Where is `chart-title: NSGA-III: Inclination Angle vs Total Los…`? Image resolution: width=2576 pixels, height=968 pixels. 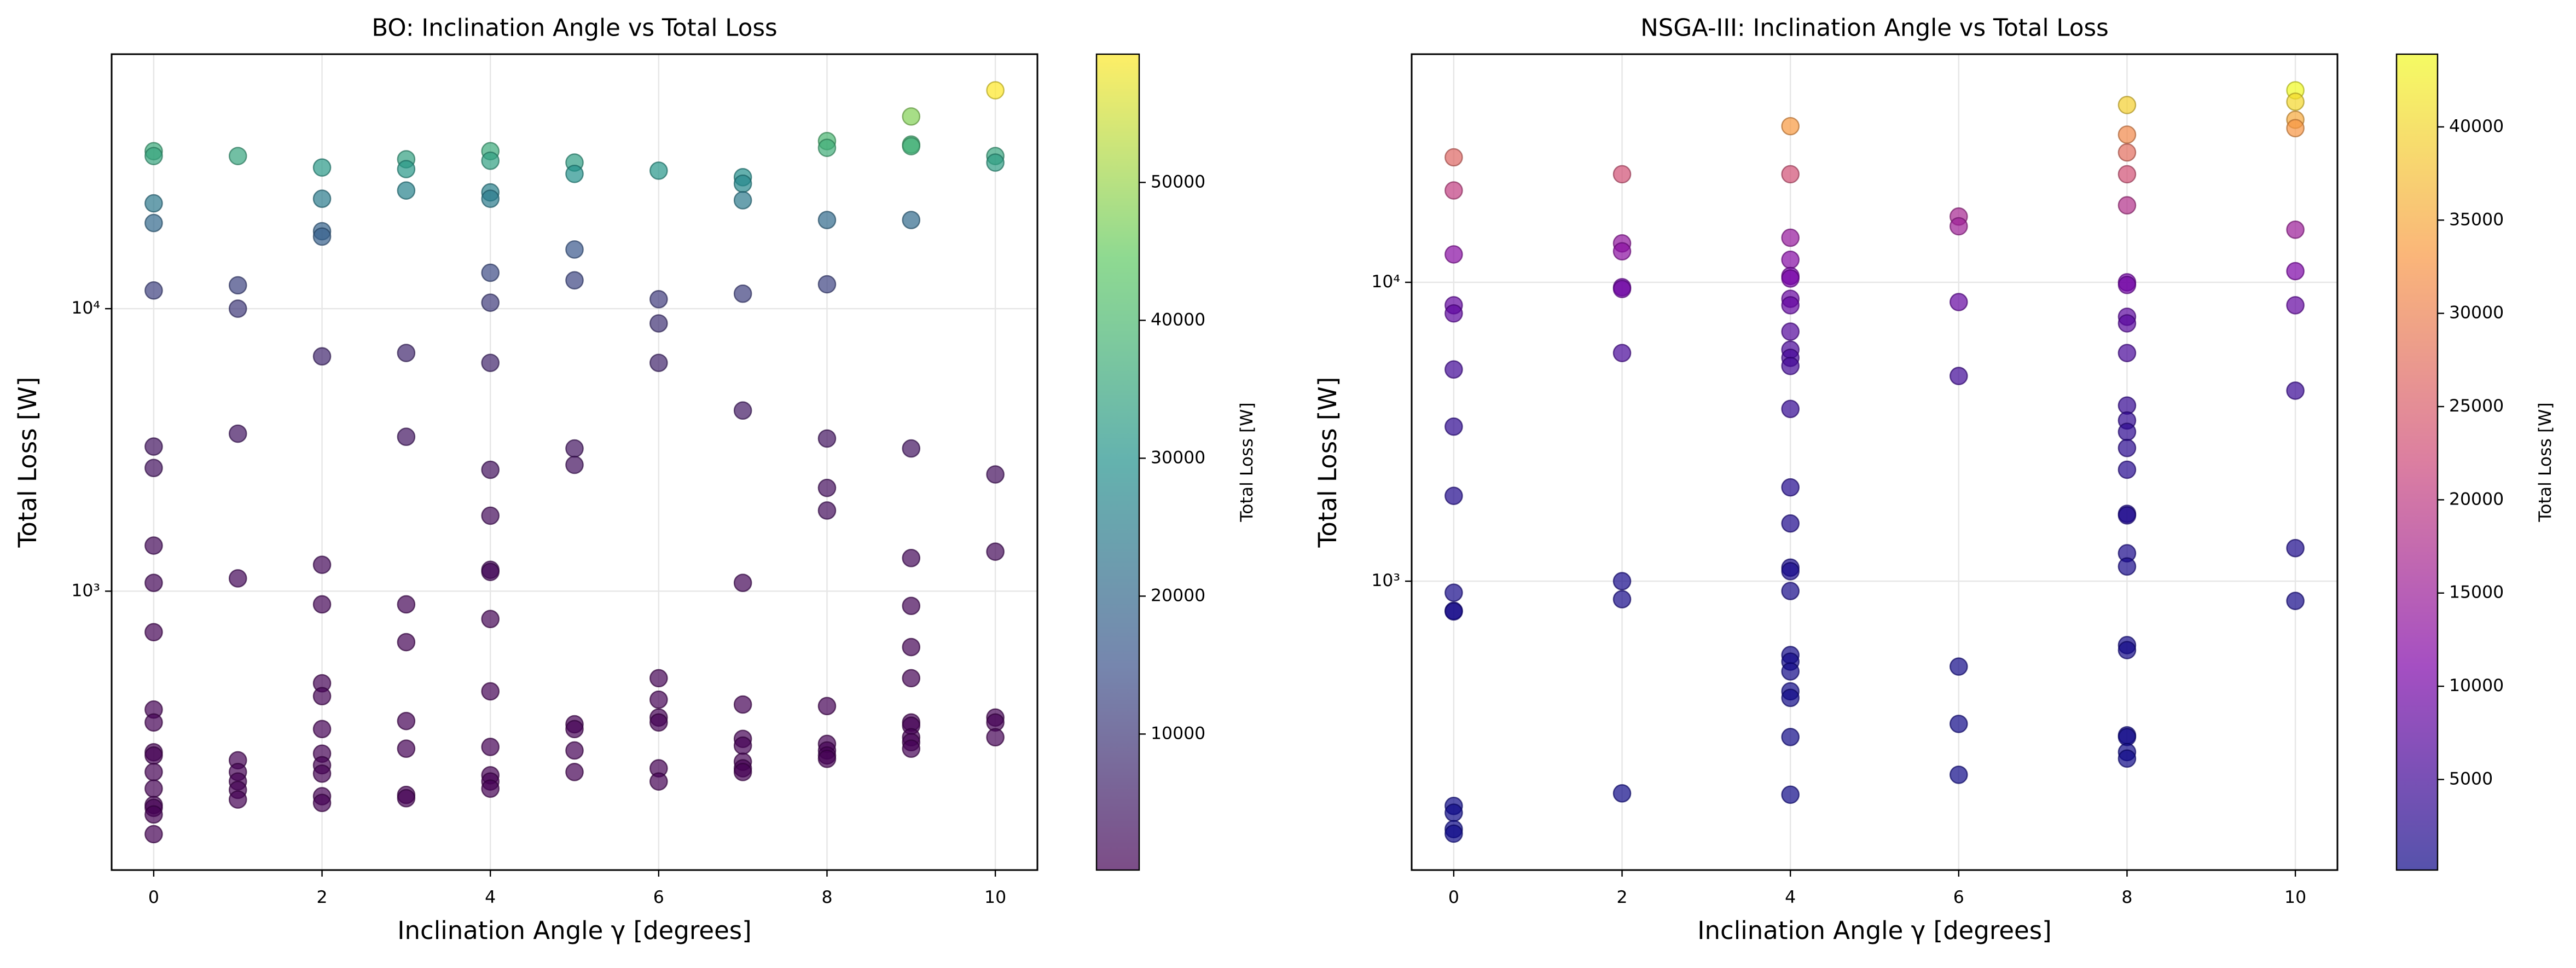 chart-title: NSGA-III: Inclination Angle vs Total Los… is located at coordinates (1875, 28).